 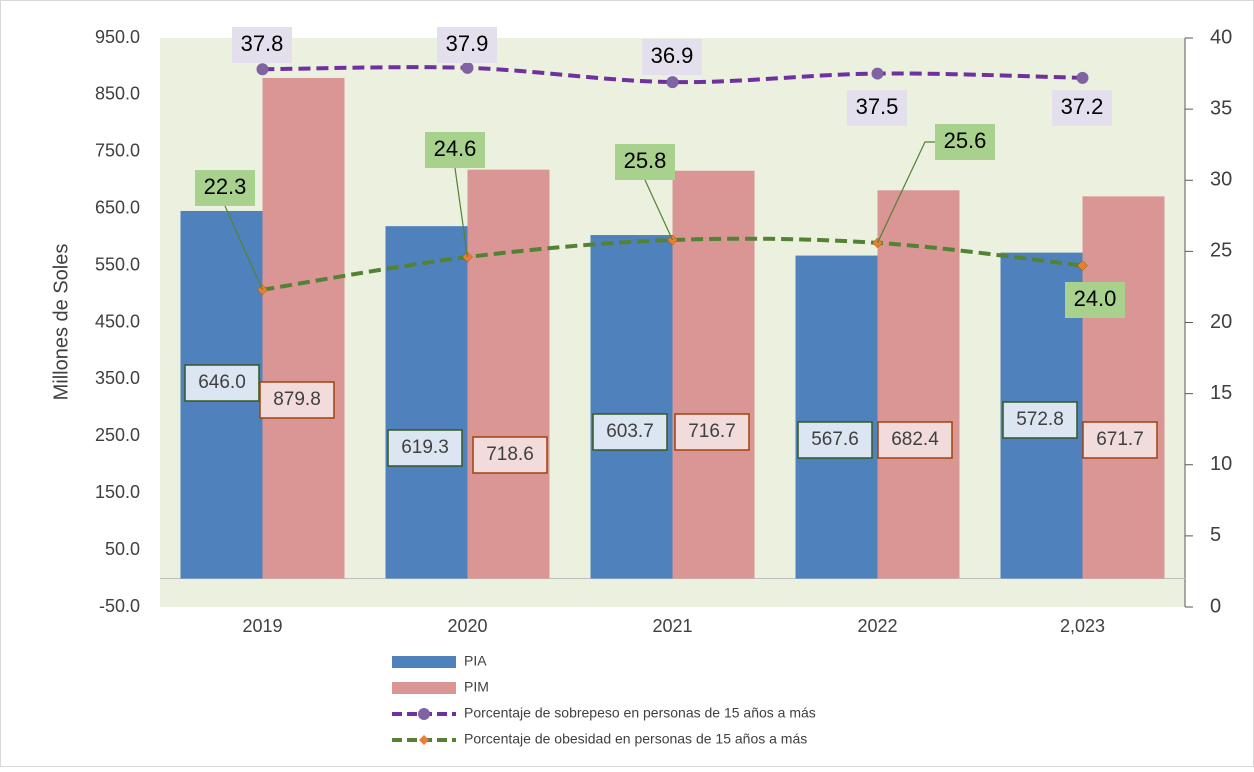 I want to click on data-label: 24.0, so click(x=1095, y=298).